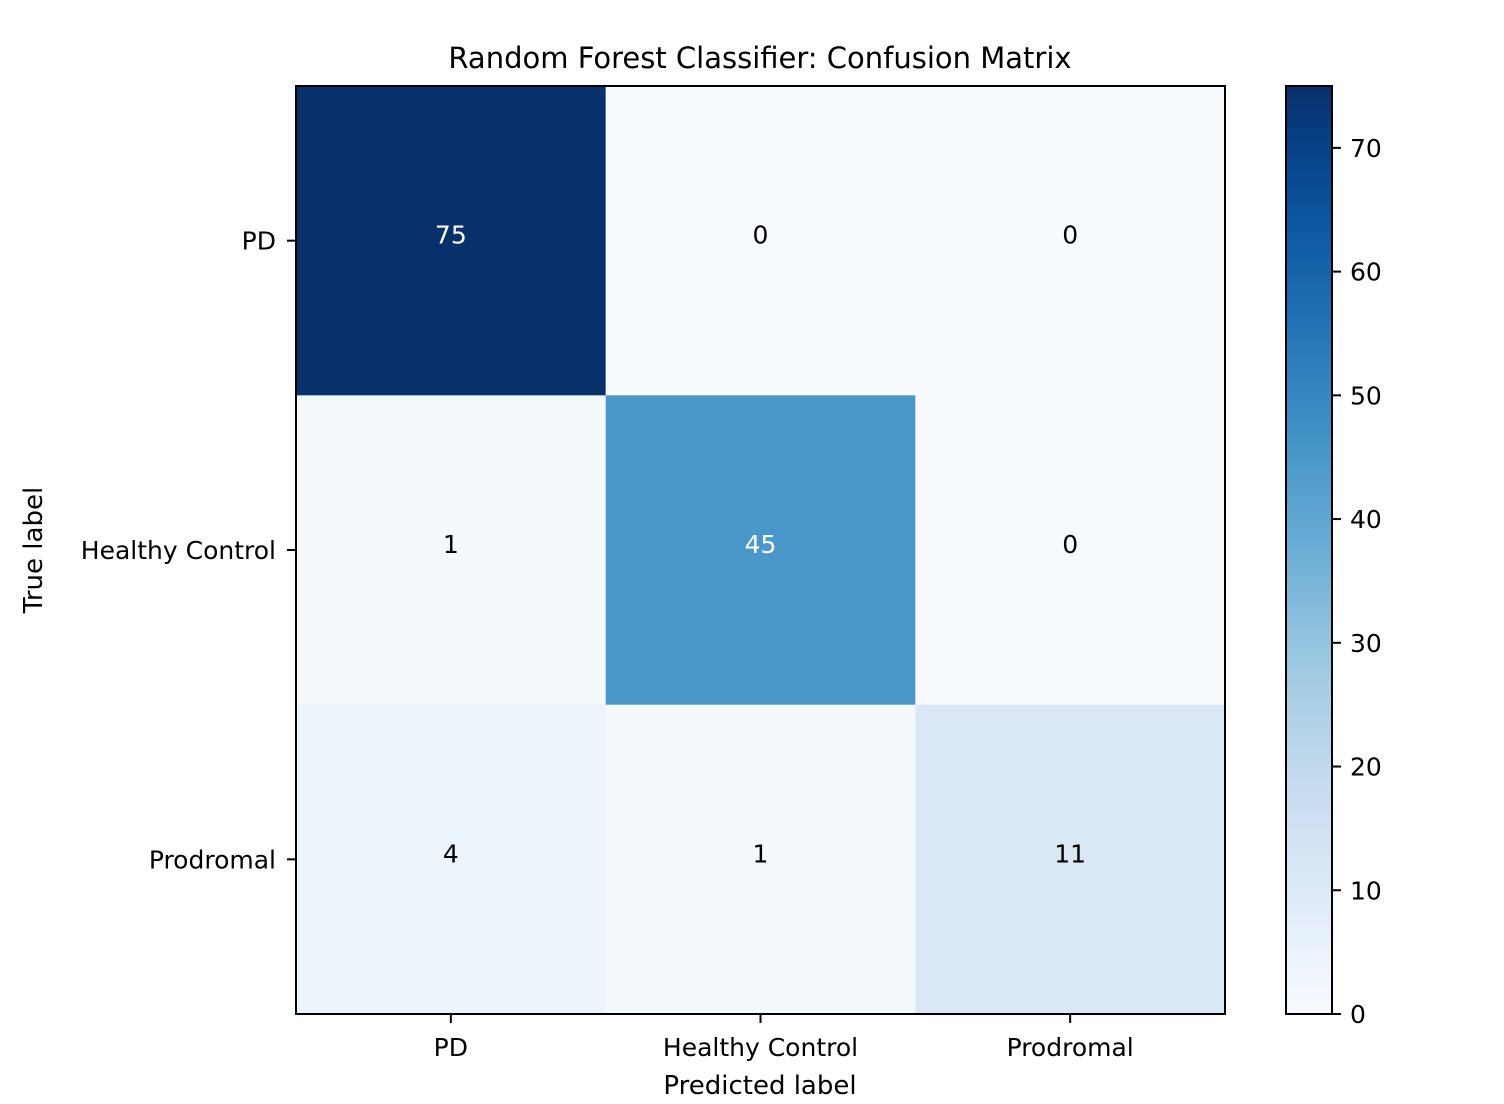 The height and width of the screenshot is (1104, 1504). Describe the element at coordinates (1366, 395) in the screenshot. I see `colorbar-tick-label: 50` at that location.